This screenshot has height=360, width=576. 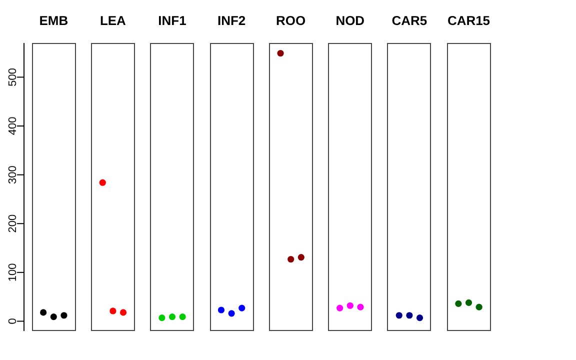 I want to click on x-tick-label: LEA, so click(x=113, y=20).